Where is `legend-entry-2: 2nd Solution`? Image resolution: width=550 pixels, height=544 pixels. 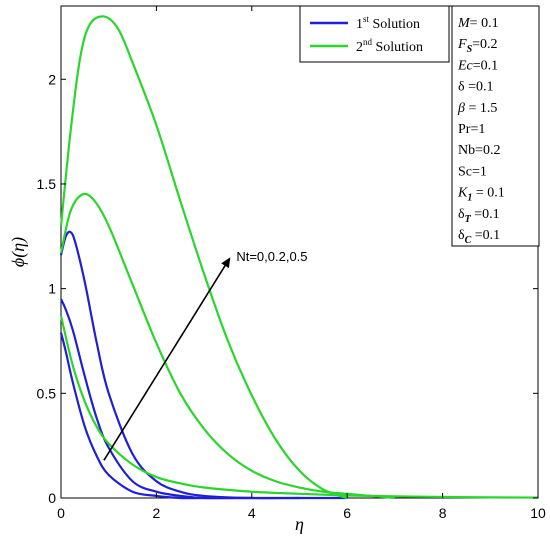 legend-entry-2: 2nd Solution is located at coordinates (389, 46).